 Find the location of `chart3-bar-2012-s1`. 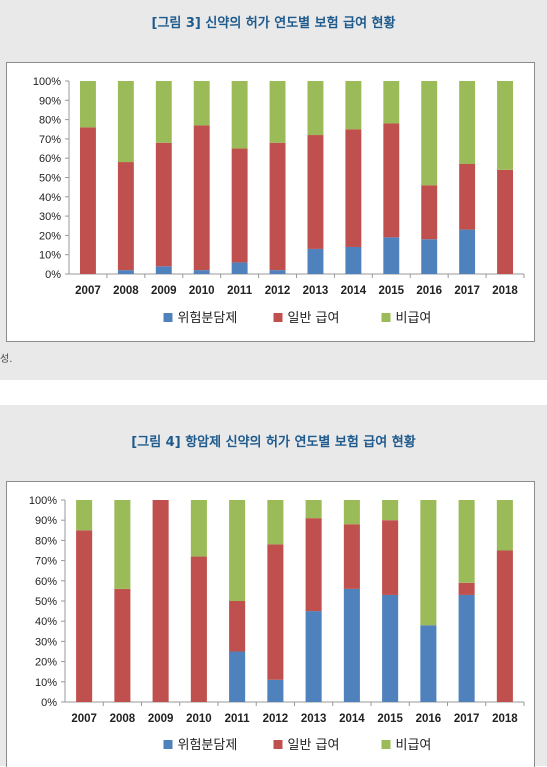

chart3-bar-2012-s1 is located at coordinates (277, 206).